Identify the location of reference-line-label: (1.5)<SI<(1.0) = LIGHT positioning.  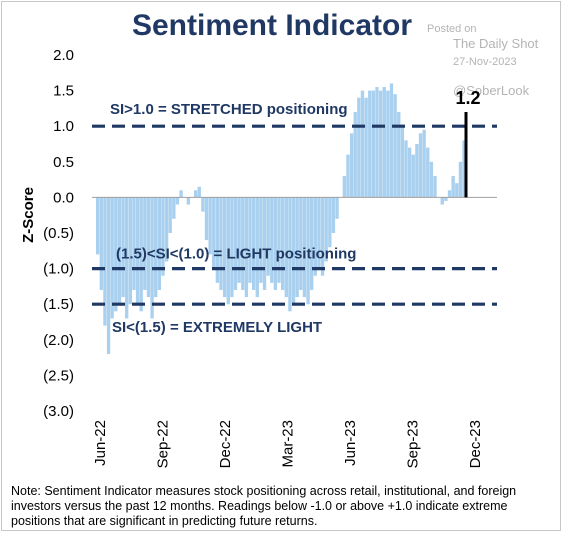
(236, 254).